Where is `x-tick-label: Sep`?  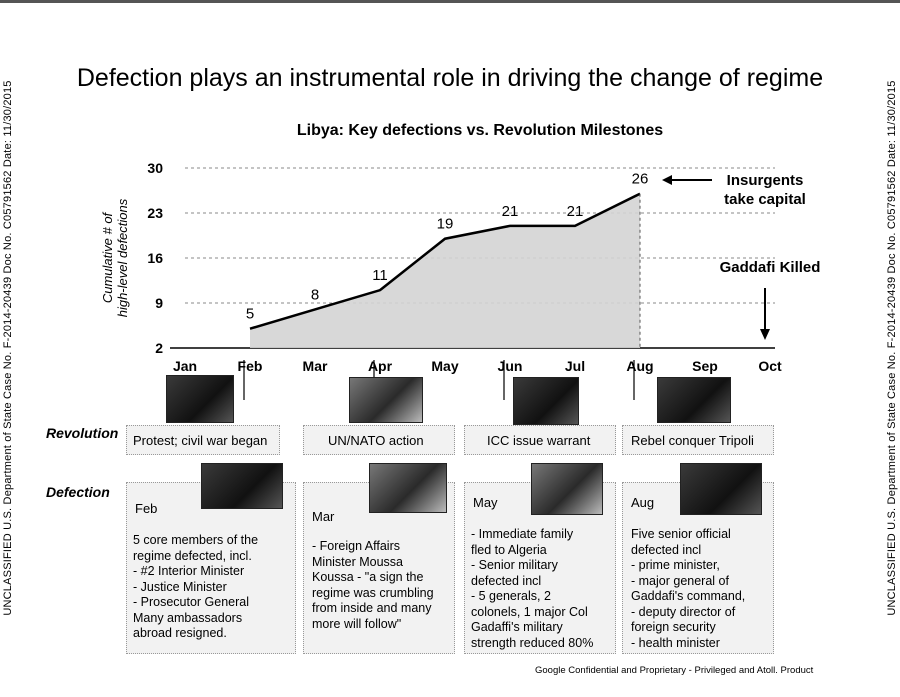
x-tick-label: Sep is located at coordinates (705, 366).